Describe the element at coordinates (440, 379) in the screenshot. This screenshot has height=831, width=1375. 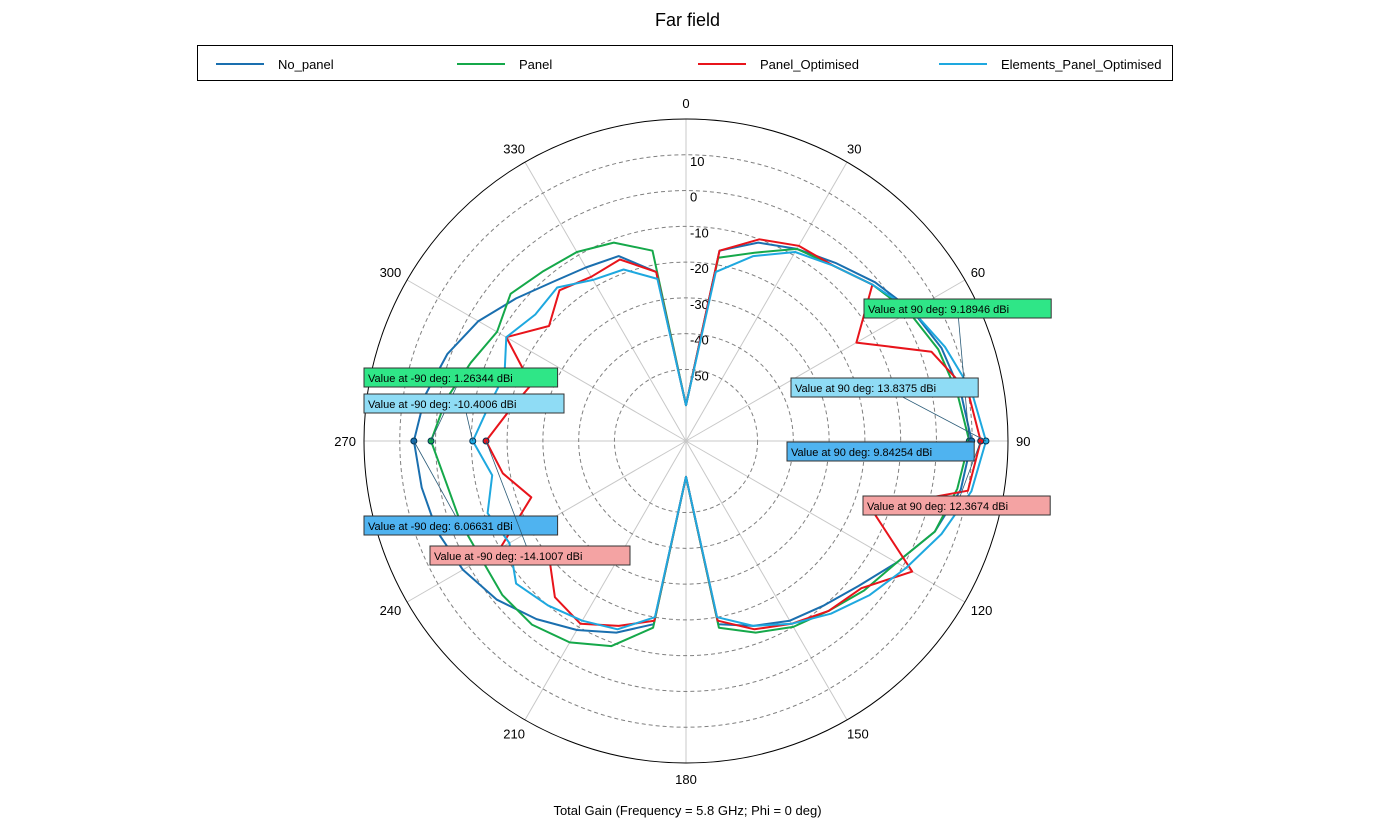
I see `annotation-label: Value at -90 deg: 1.26344 dBi` at that location.